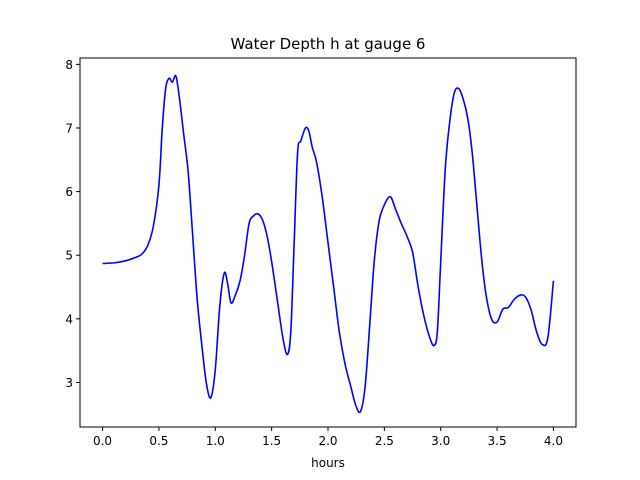  I want to click on x-axis: 0.0 0.5 1.0 1.5 2.0 2.5 3.0 3.5 4.0, so click(328, 437).